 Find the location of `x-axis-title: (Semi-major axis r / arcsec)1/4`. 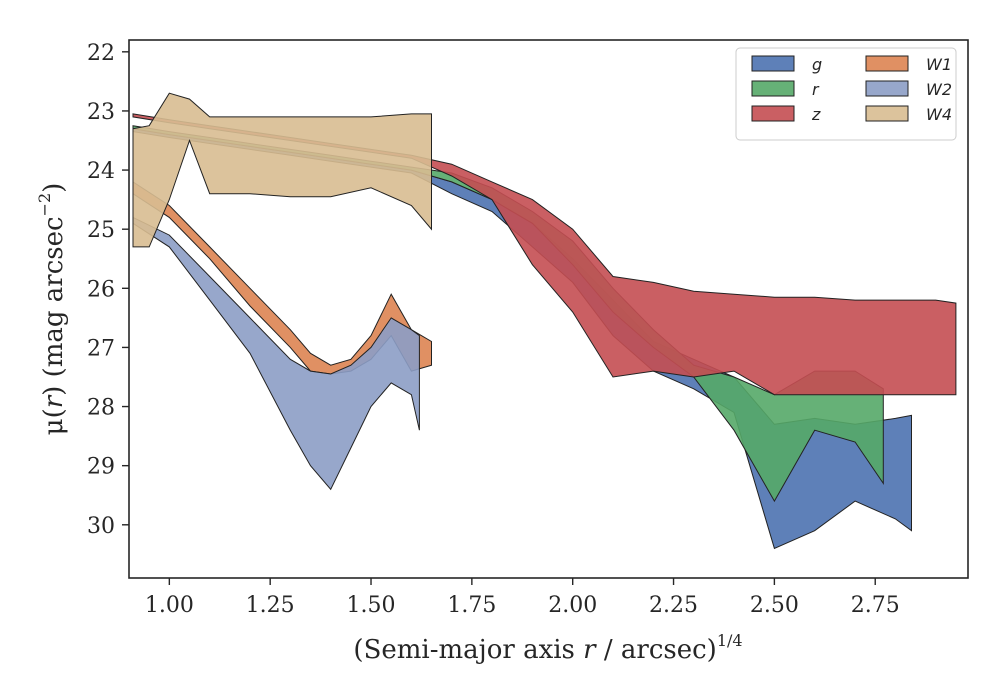

x-axis-title: (Semi-major axis r / arcsec)1/4 is located at coordinates (547, 648).